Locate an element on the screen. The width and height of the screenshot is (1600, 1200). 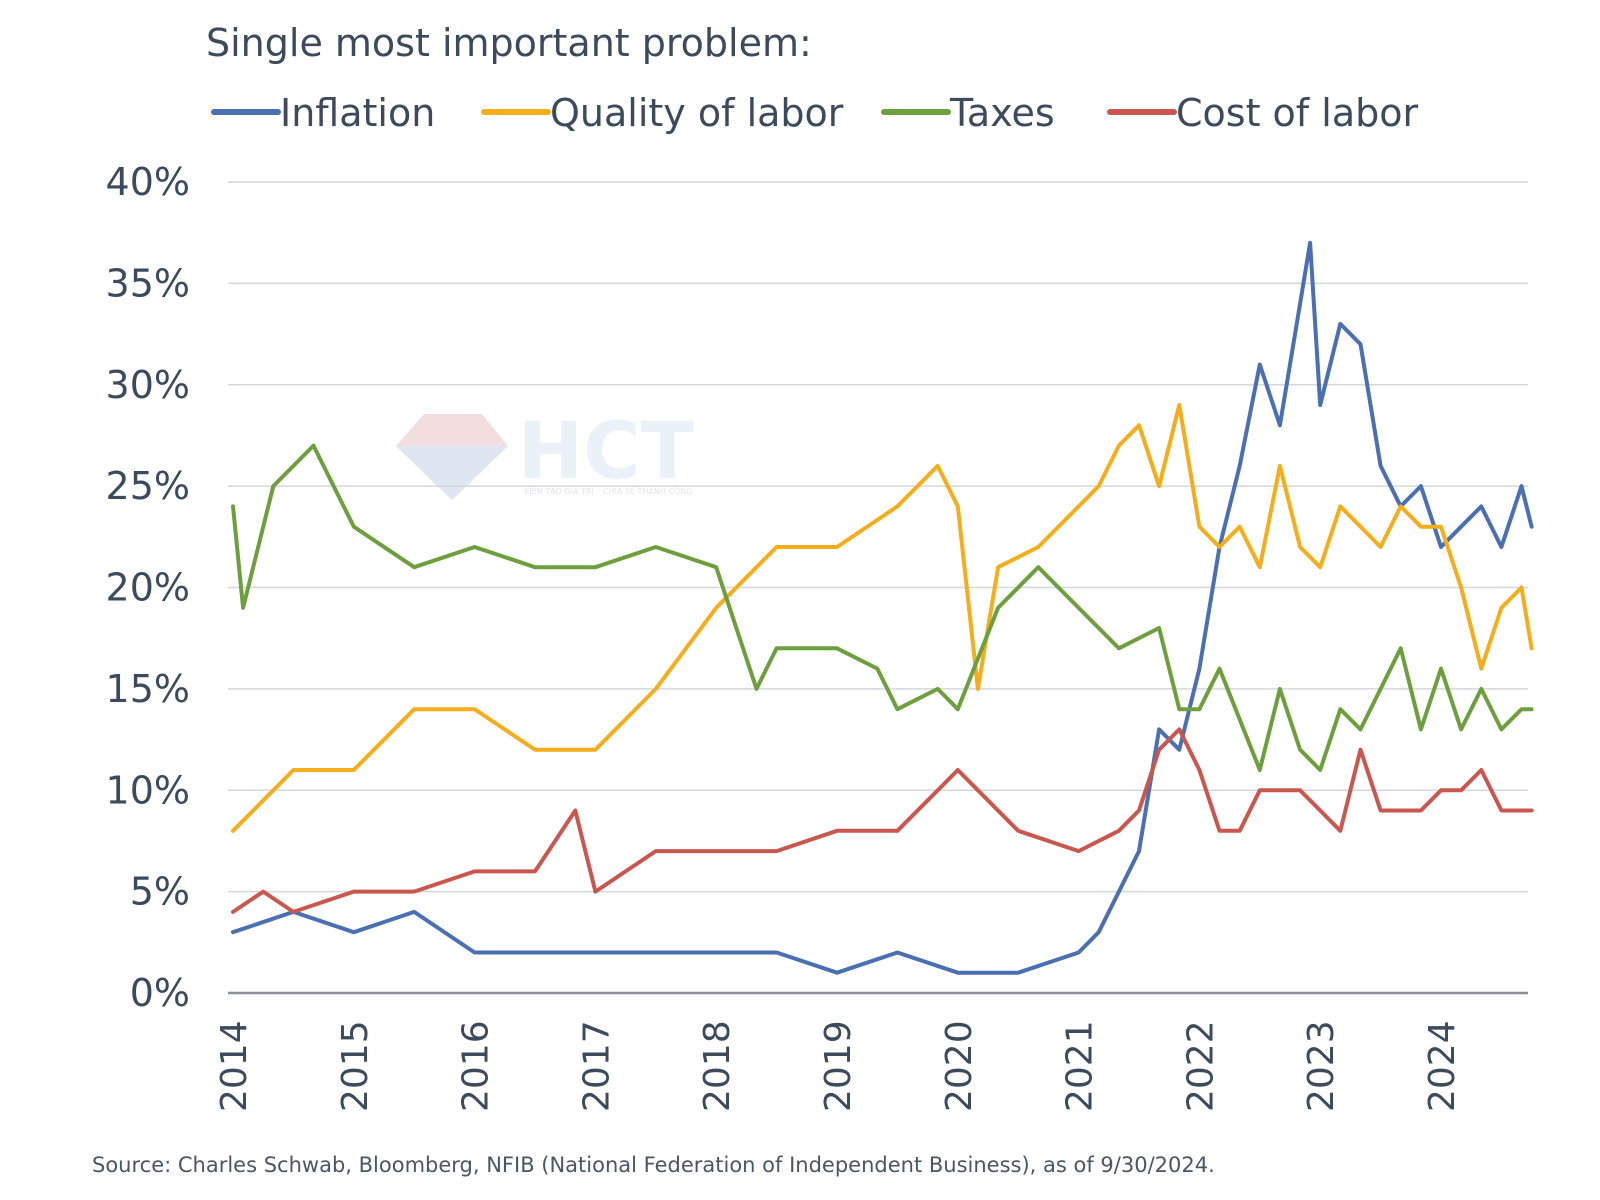
x-tick-label: 2022 is located at coordinates (1200, 1066).